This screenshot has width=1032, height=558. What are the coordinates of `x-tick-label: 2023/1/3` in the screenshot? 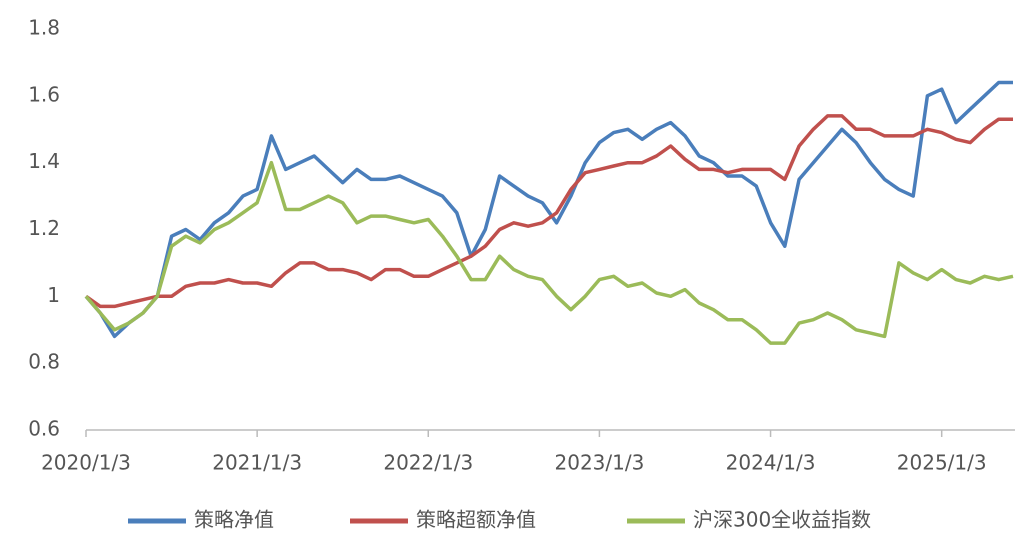 It's located at (600, 463).